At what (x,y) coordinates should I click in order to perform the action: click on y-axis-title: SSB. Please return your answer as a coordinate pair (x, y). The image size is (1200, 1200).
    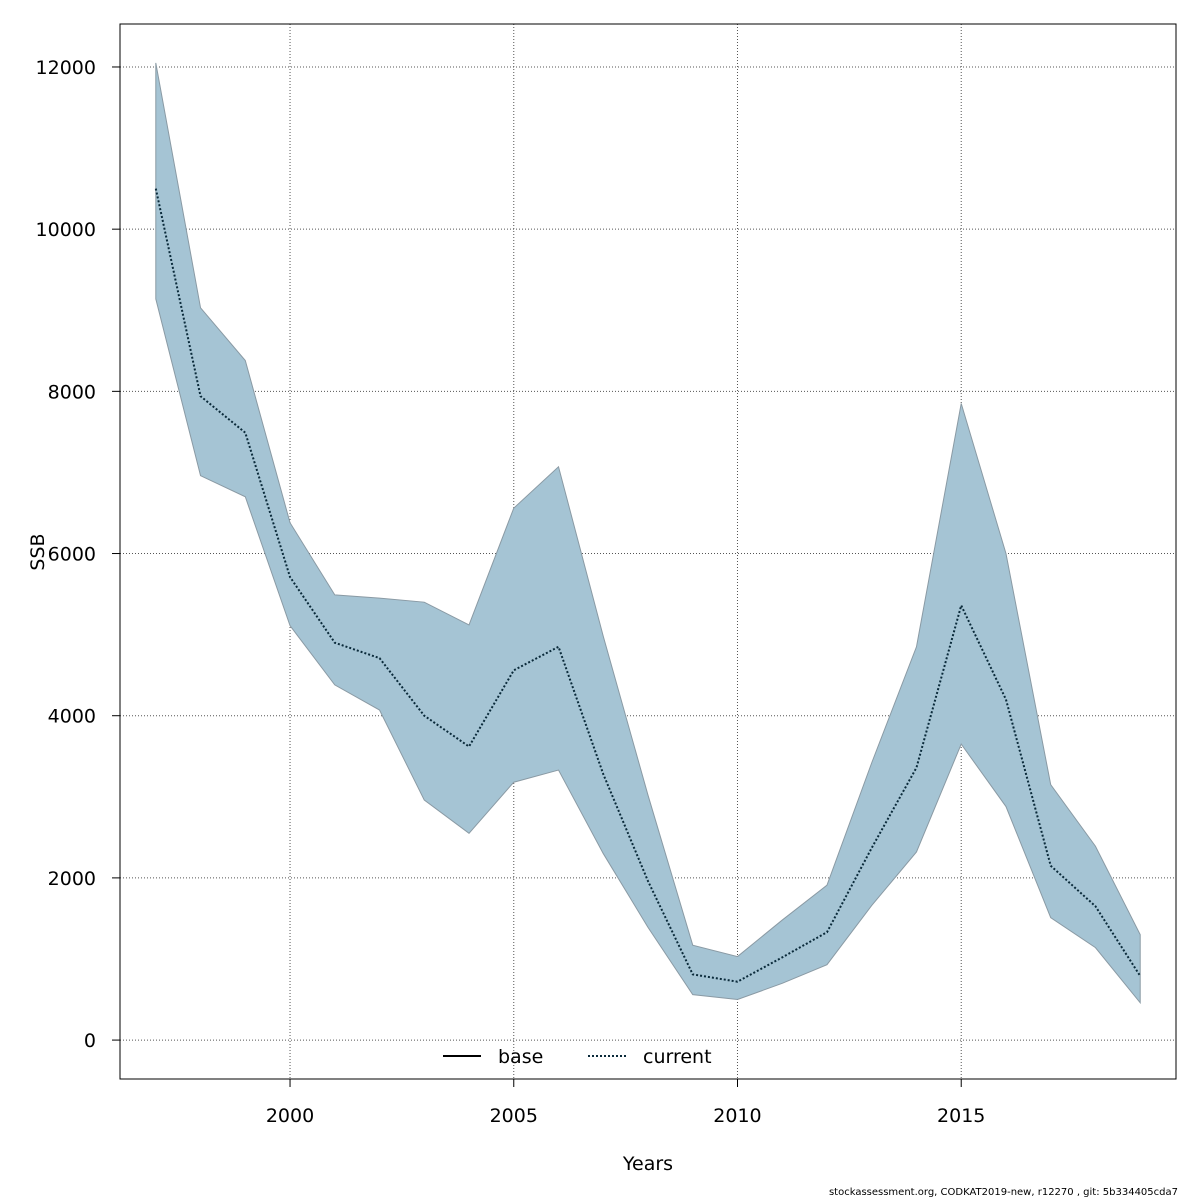
    Looking at the image, I should click on (38, 551).